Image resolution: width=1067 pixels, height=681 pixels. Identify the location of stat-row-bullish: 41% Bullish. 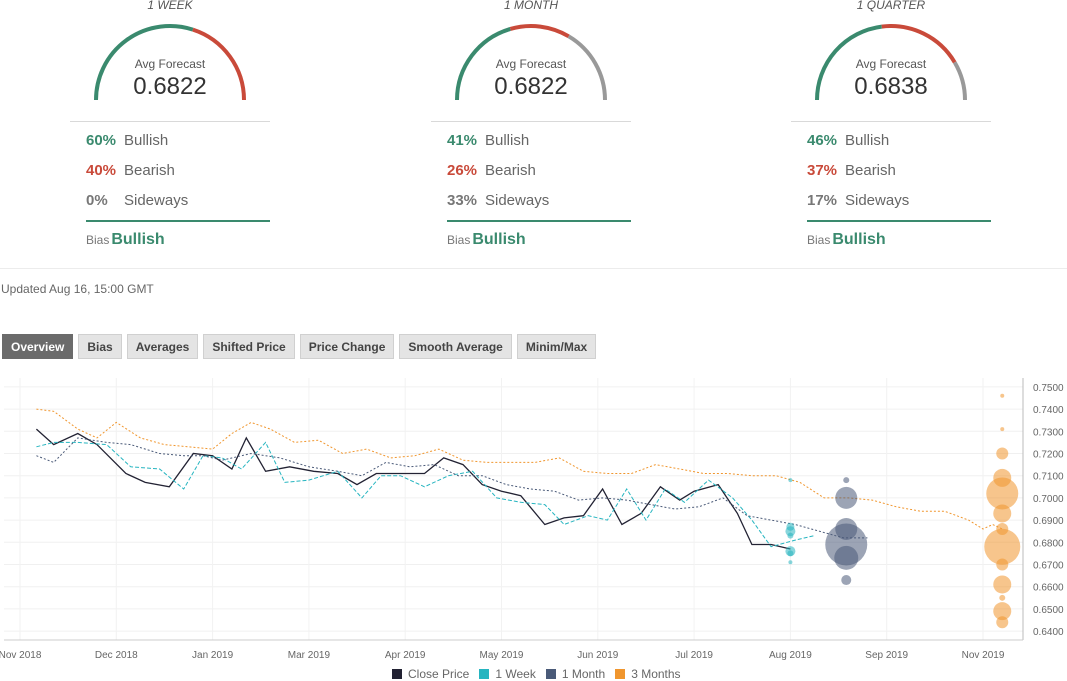
(488, 141).